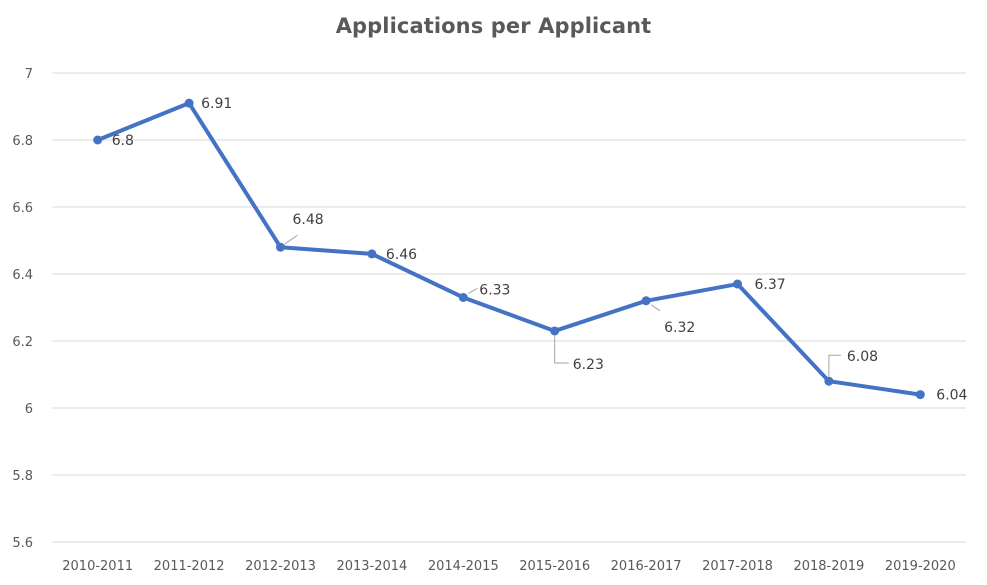  What do you see at coordinates (29, 409) in the screenshot?
I see `y-tick-label: 6` at bounding box center [29, 409].